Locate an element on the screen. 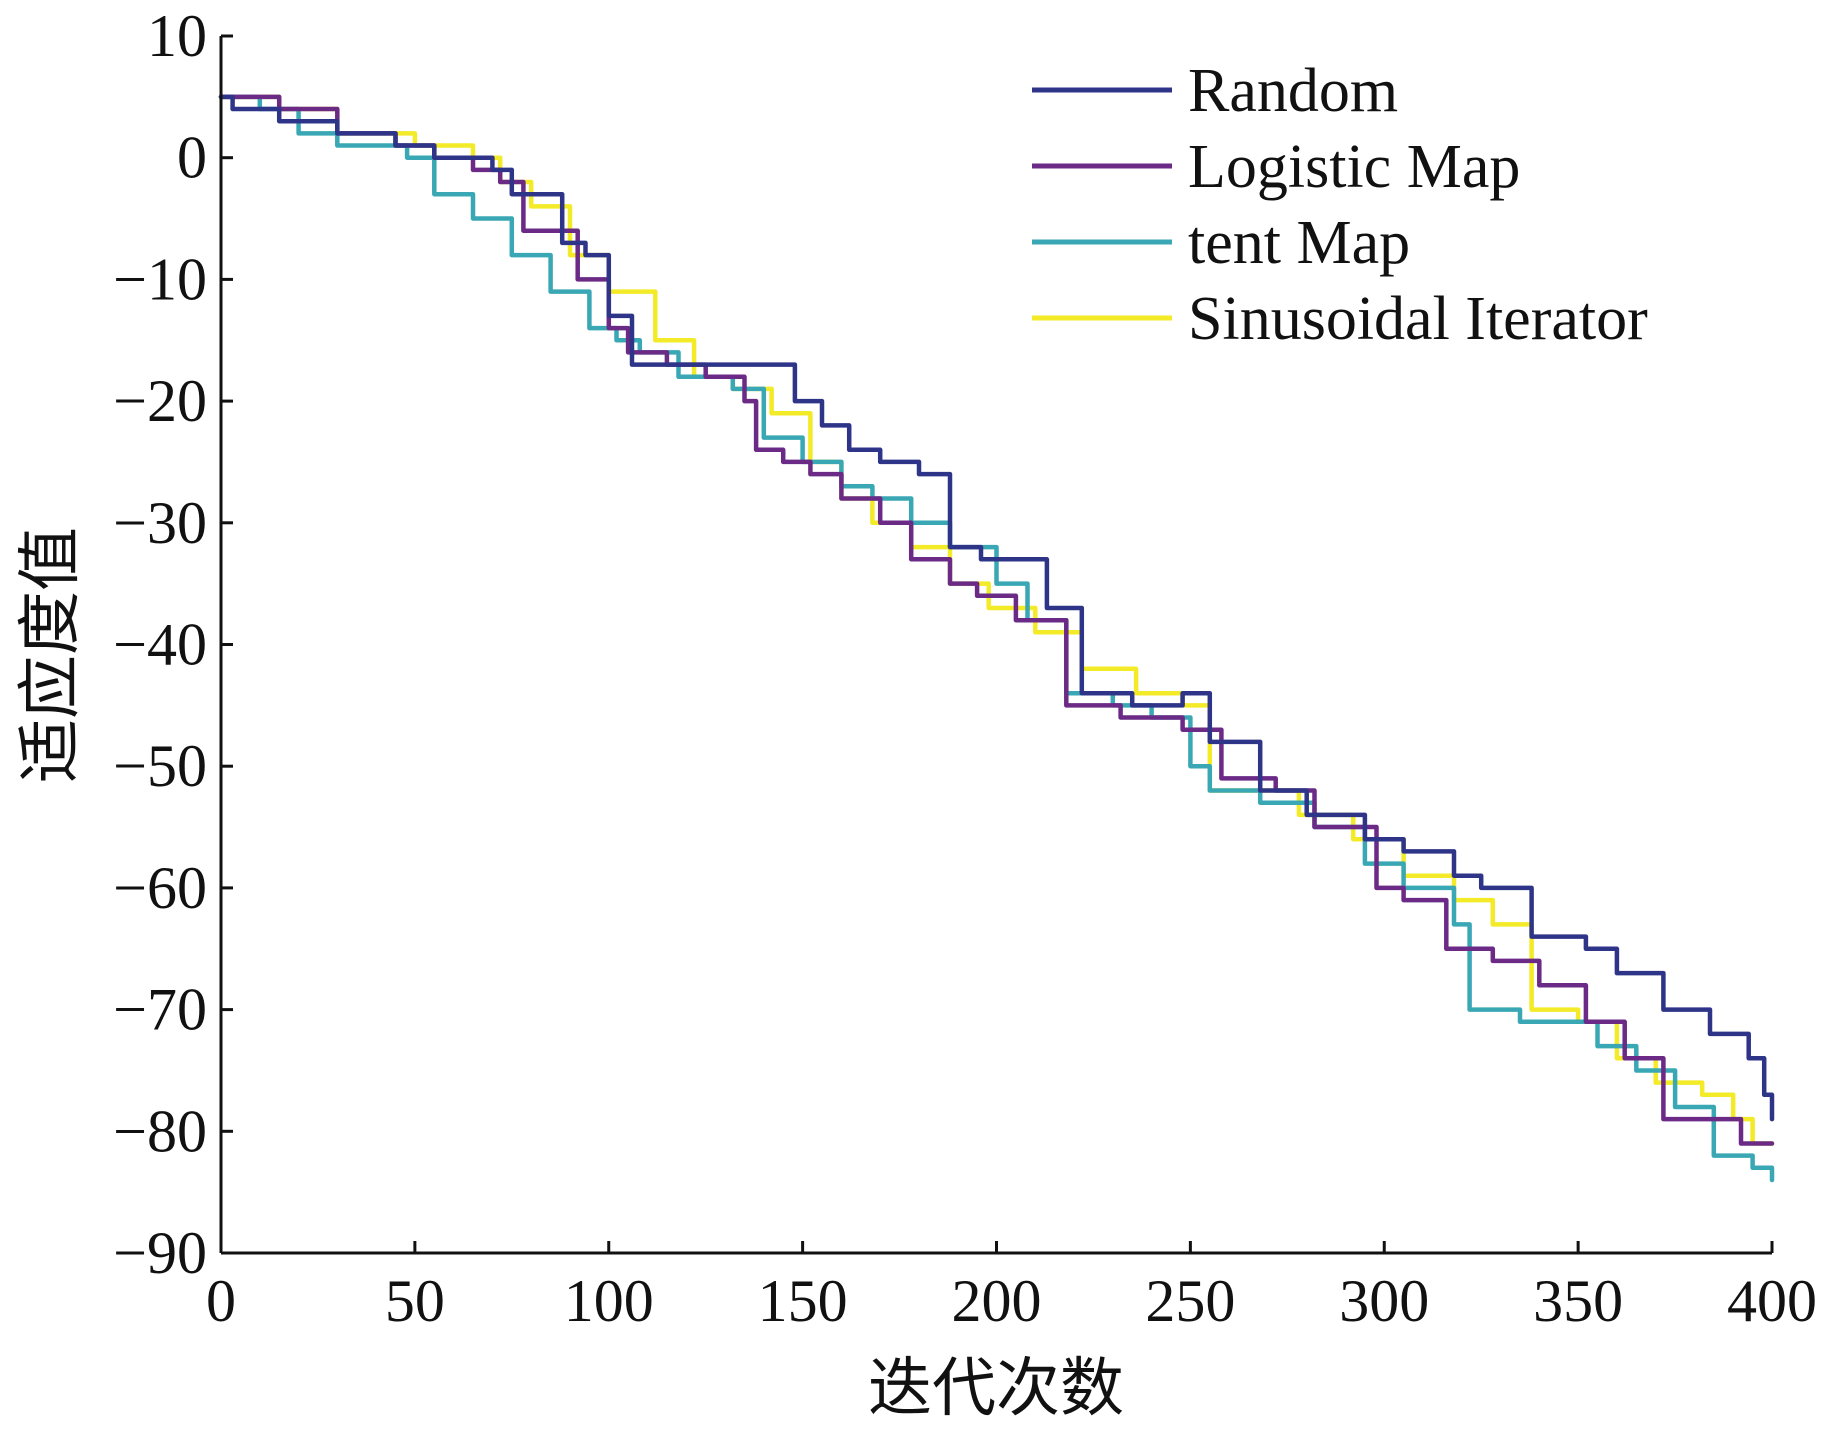  y-tick-label: −60 is located at coordinates (160, 888).